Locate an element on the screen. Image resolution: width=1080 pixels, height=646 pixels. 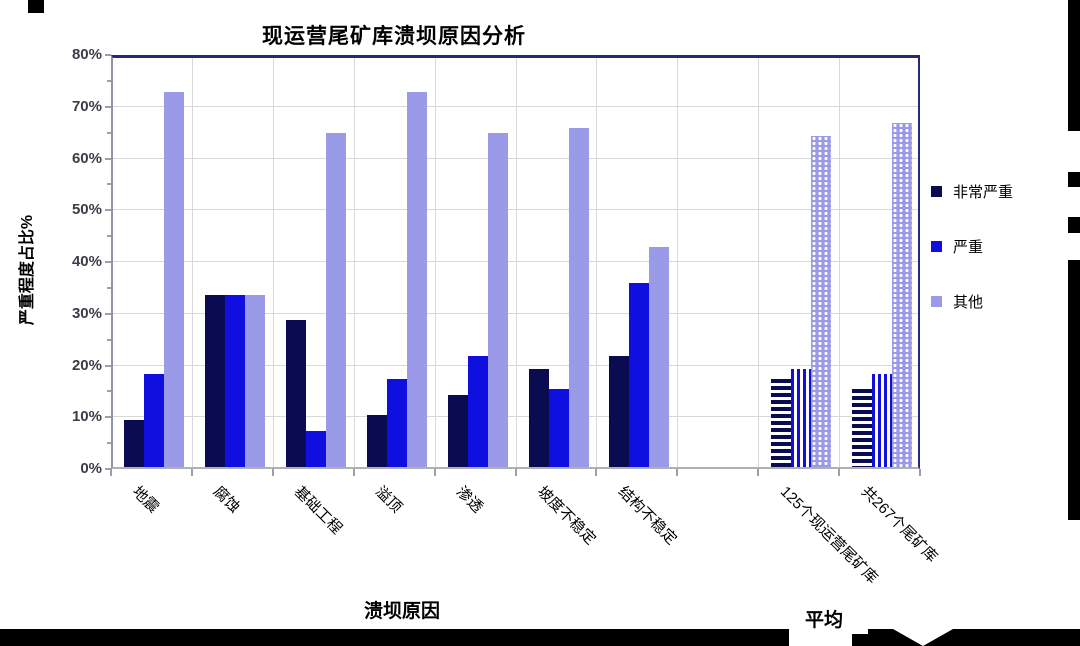
x-category-label: 溢顶 is located at coordinates (388, 500).